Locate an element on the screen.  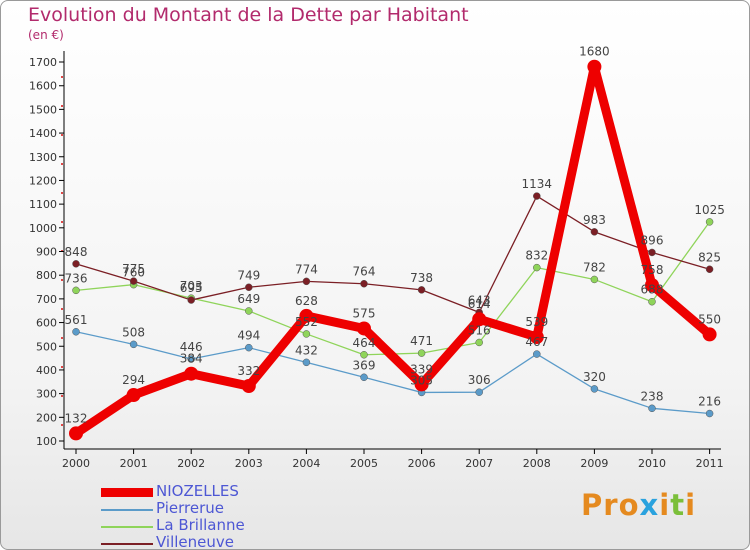
y-tick-label: 1600 is located at coordinates (43, 86).